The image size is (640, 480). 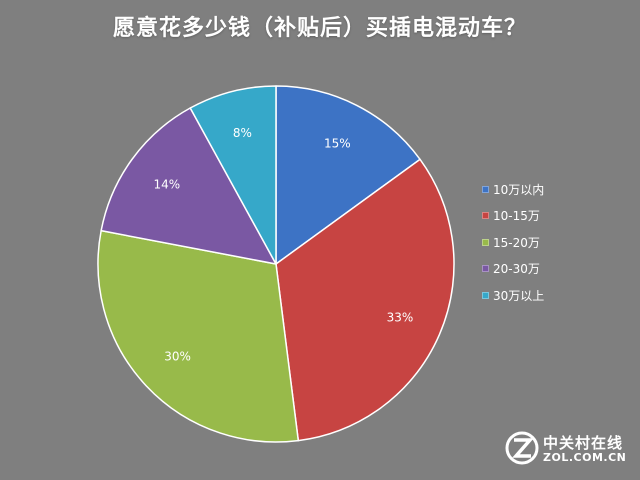 What do you see at coordinates (585, 457) in the screenshot?
I see `watermark-domain: ZOL.COM.CN` at bounding box center [585, 457].